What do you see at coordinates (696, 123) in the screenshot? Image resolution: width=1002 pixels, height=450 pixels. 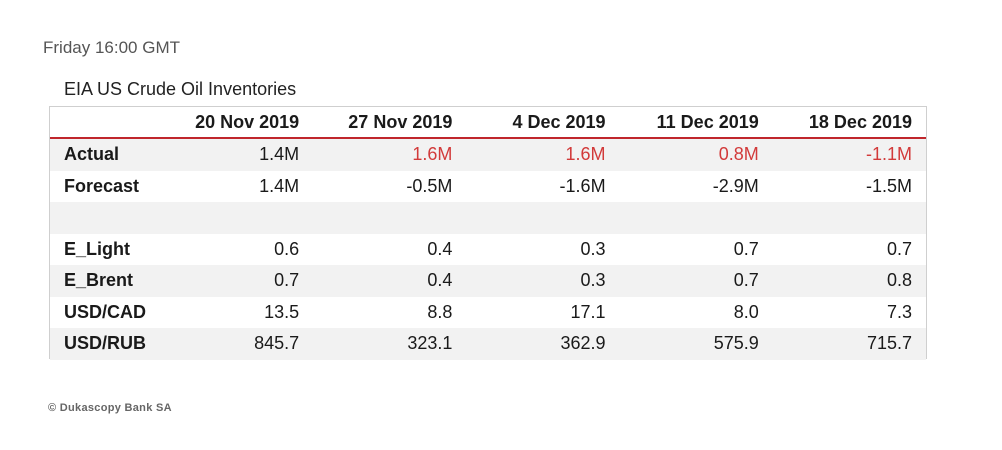 I see `column-header: 11 Dec 2019` at bounding box center [696, 123].